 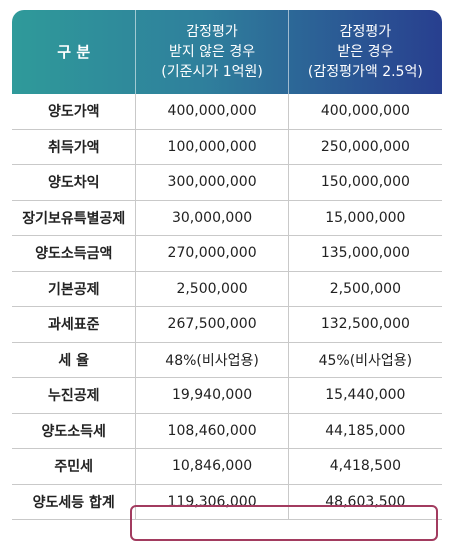 I want to click on row-value-not-appraised: 108,460,000, so click(x=211, y=430).